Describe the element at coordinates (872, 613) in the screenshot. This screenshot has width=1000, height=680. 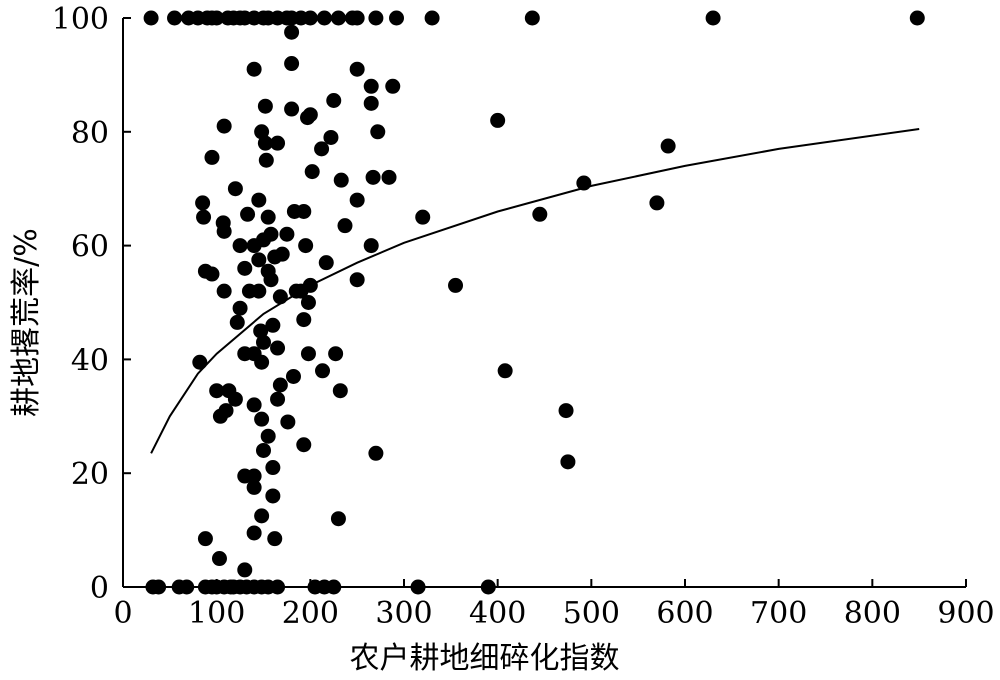
I see `x-tick-label: 800` at that location.